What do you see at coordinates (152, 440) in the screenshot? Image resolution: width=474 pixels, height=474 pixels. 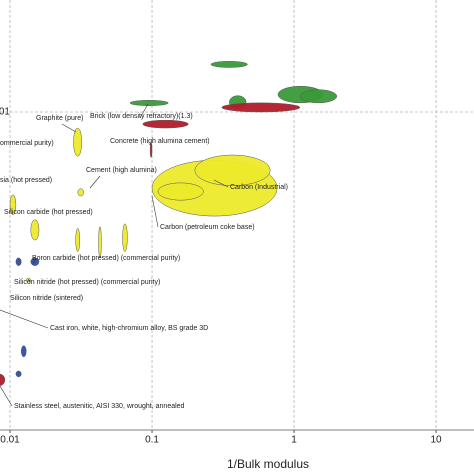 I see `x-tick-label: 0.1` at bounding box center [152, 440].